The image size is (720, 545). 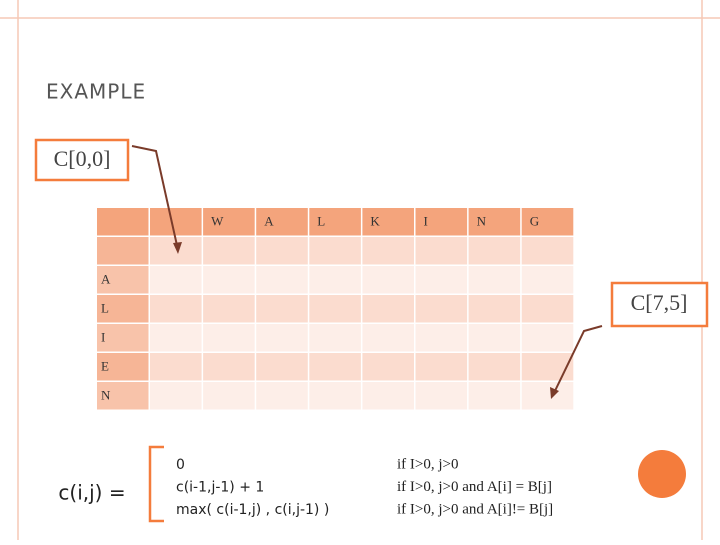 I want to click on case-value: 0, so click(x=180, y=465).